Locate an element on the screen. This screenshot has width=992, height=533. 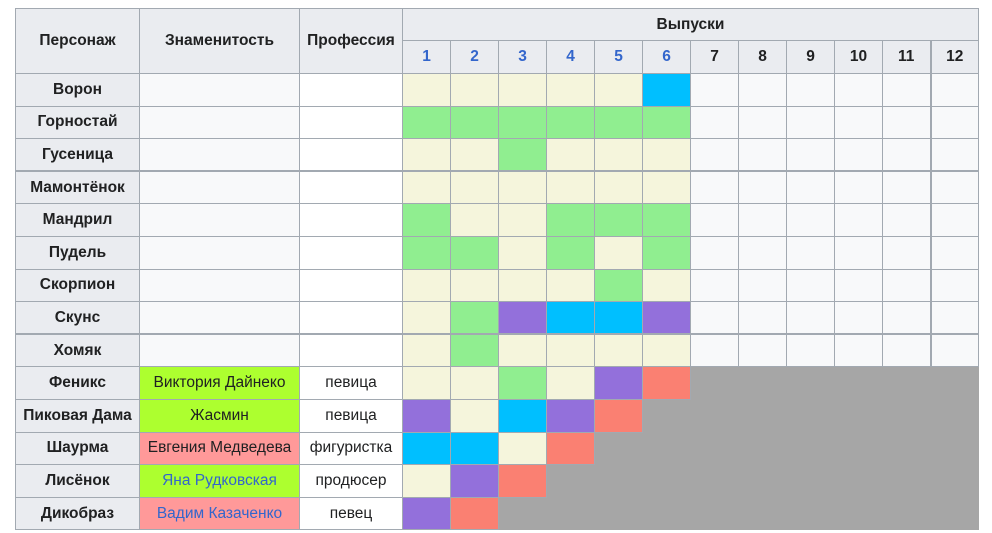
header-episode-9: 9 is located at coordinates (810, 57).